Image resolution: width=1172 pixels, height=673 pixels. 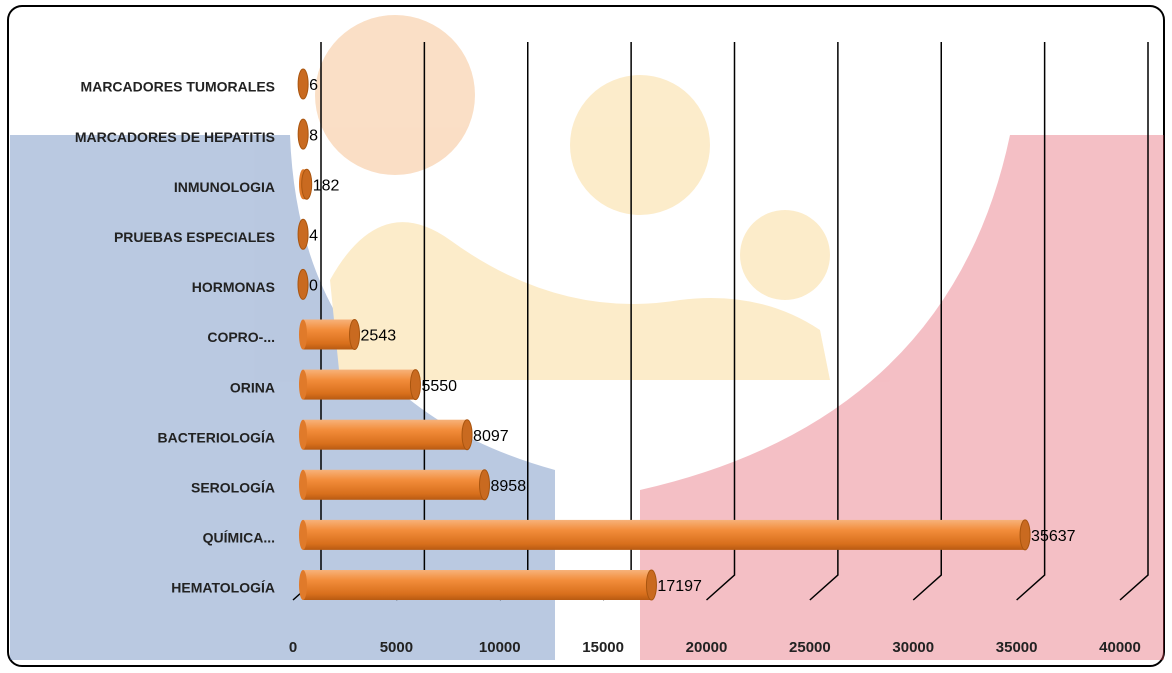 What do you see at coordinates (1017, 647) in the screenshot?
I see `x-tick-label: 35000` at bounding box center [1017, 647].